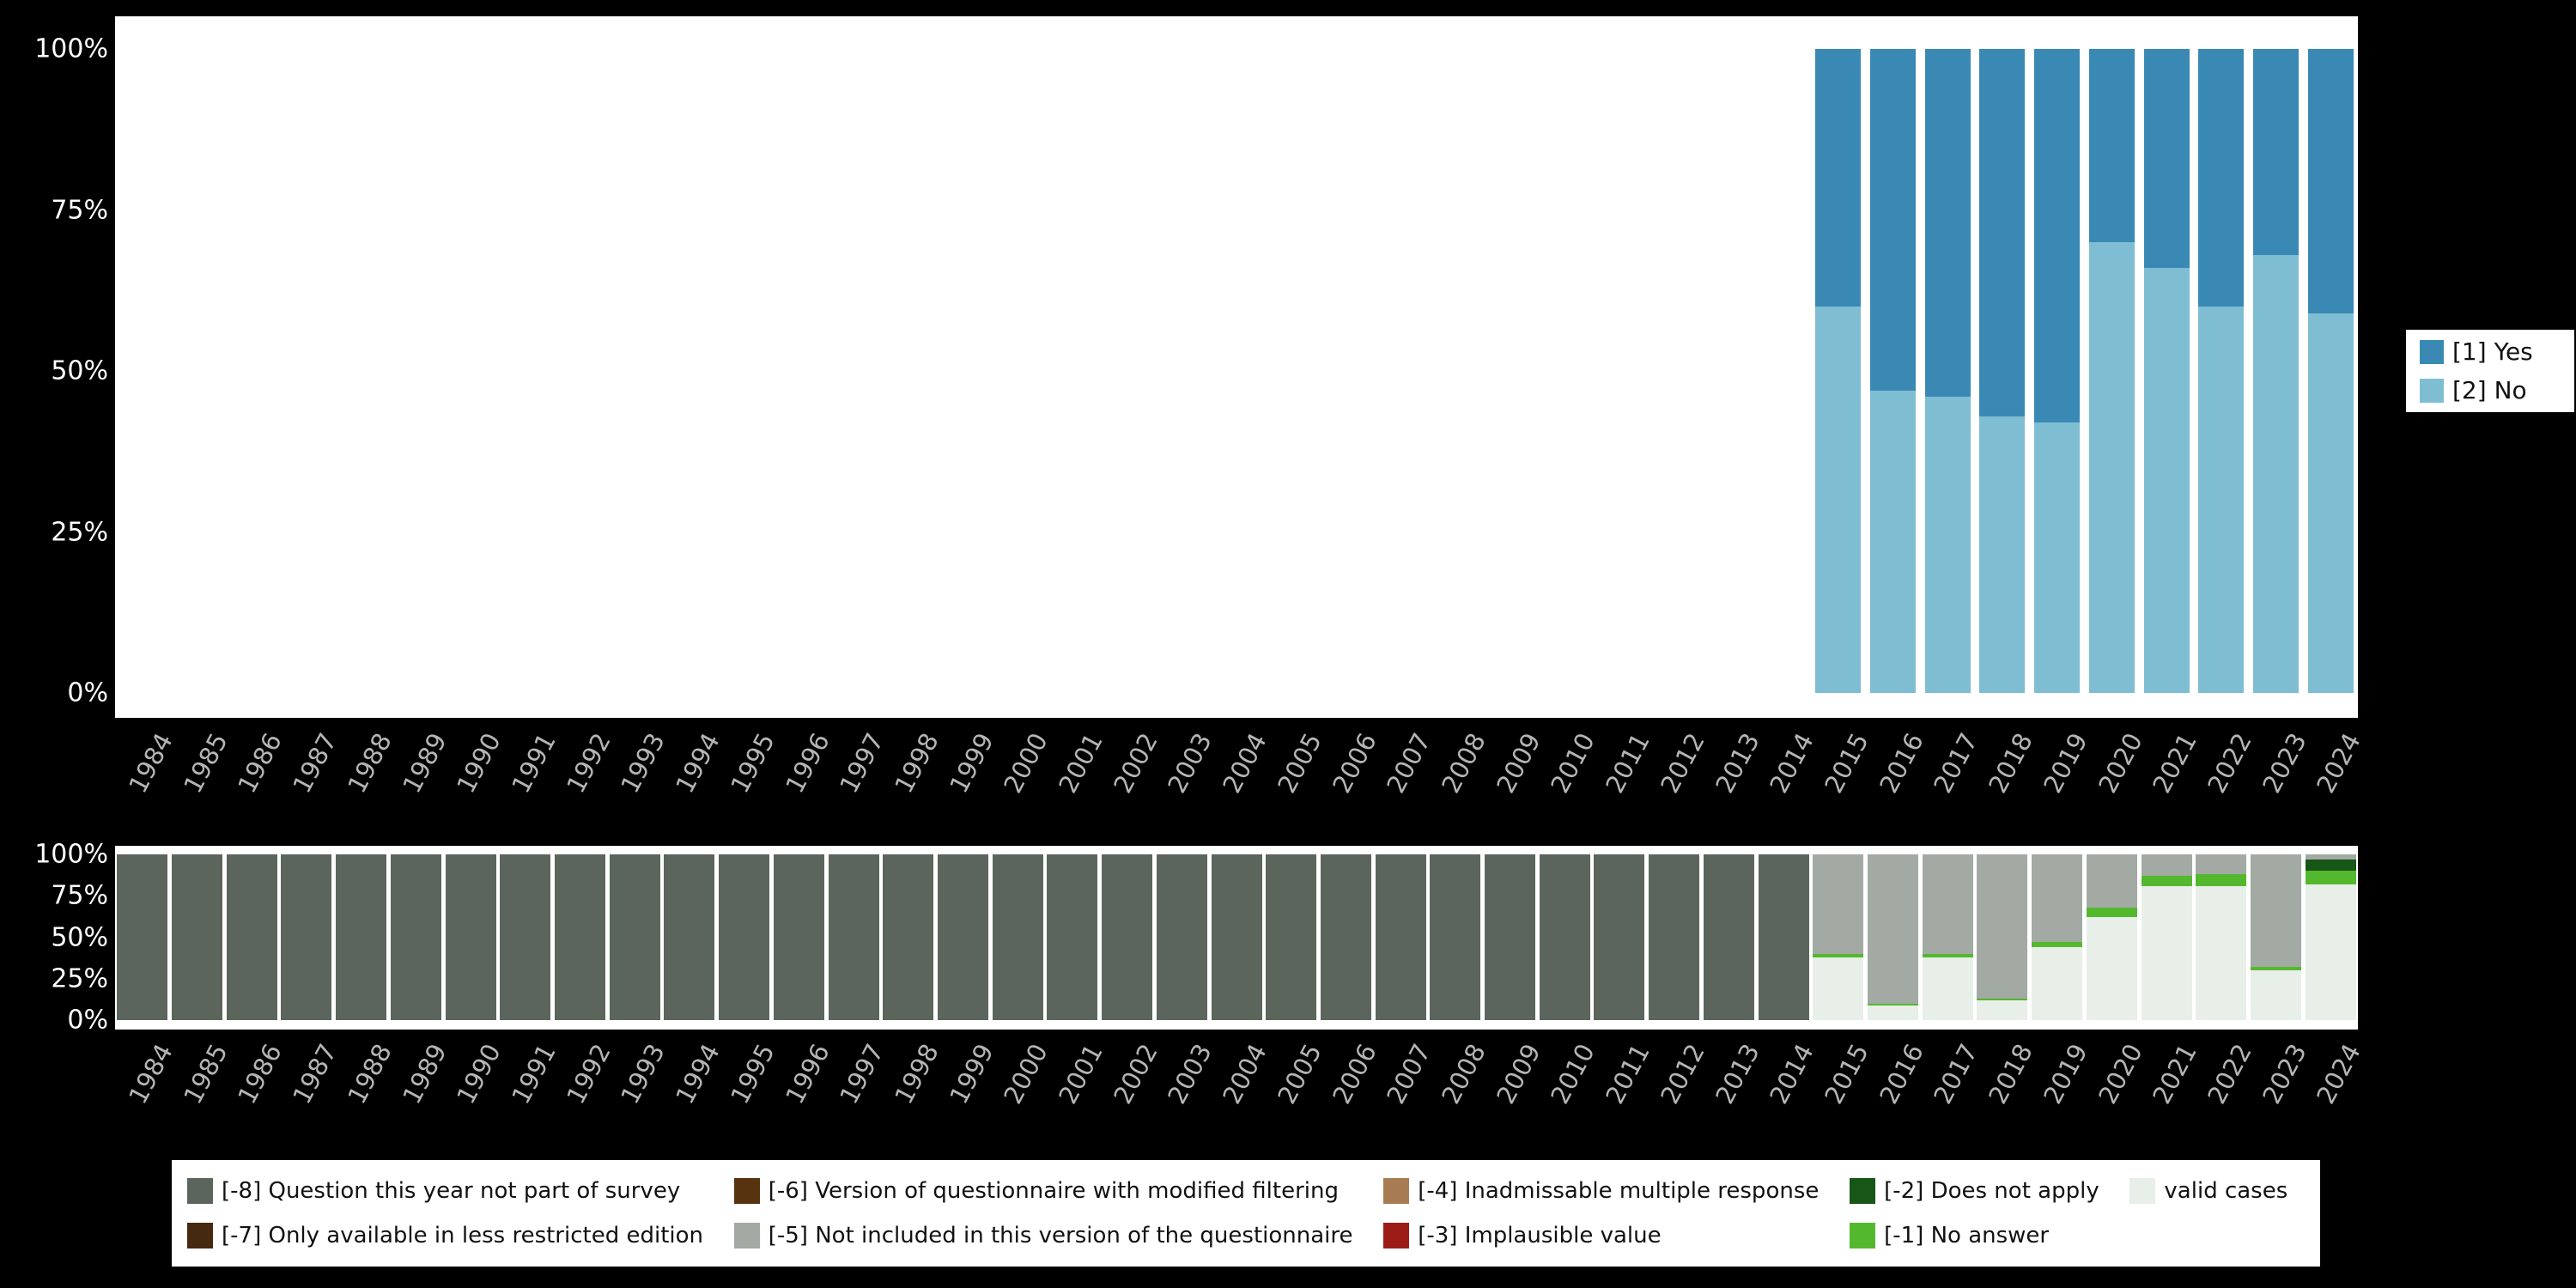 This screenshot has height=1288, width=2576. I want to click on year-tick-label: 1996, so click(807, 1074).